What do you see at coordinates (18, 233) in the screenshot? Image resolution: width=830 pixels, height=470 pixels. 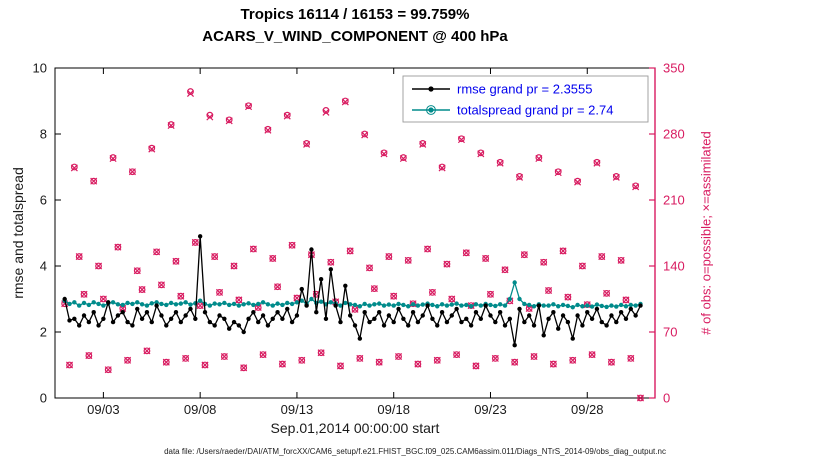 I see `left-axis-label: rmse and totalspread` at bounding box center [18, 233].